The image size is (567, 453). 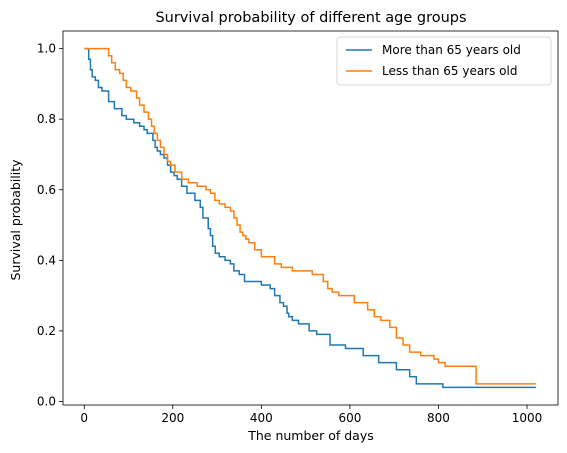 What do you see at coordinates (261, 418) in the screenshot?
I see `x-tick-label: 400` at bounding box center [261, 418].